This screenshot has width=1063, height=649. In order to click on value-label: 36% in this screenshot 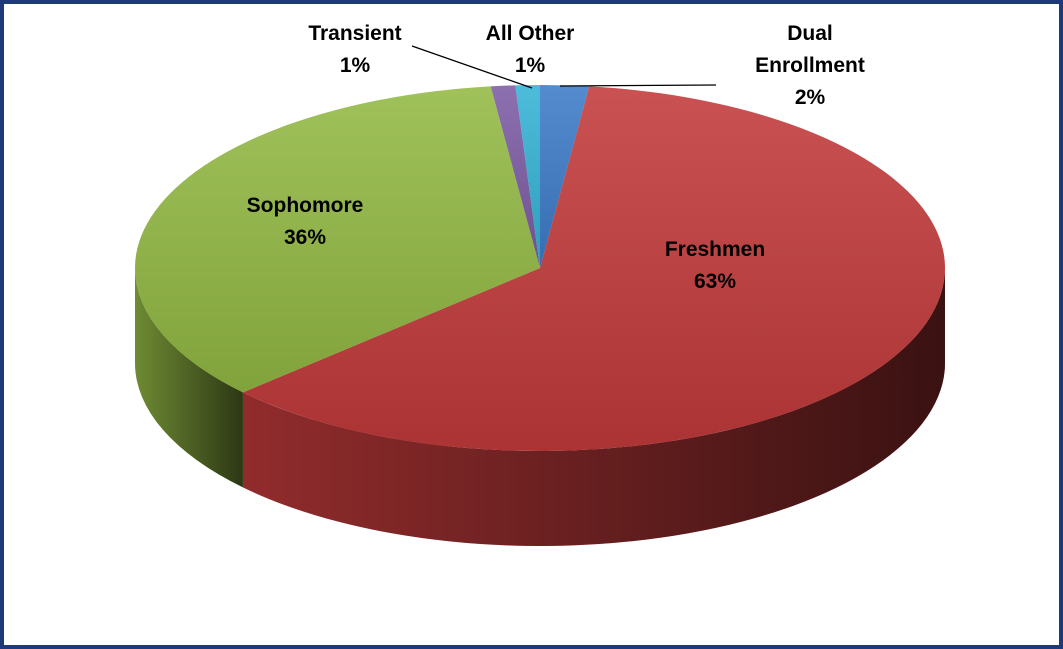, I will do `click(305, 237)`.